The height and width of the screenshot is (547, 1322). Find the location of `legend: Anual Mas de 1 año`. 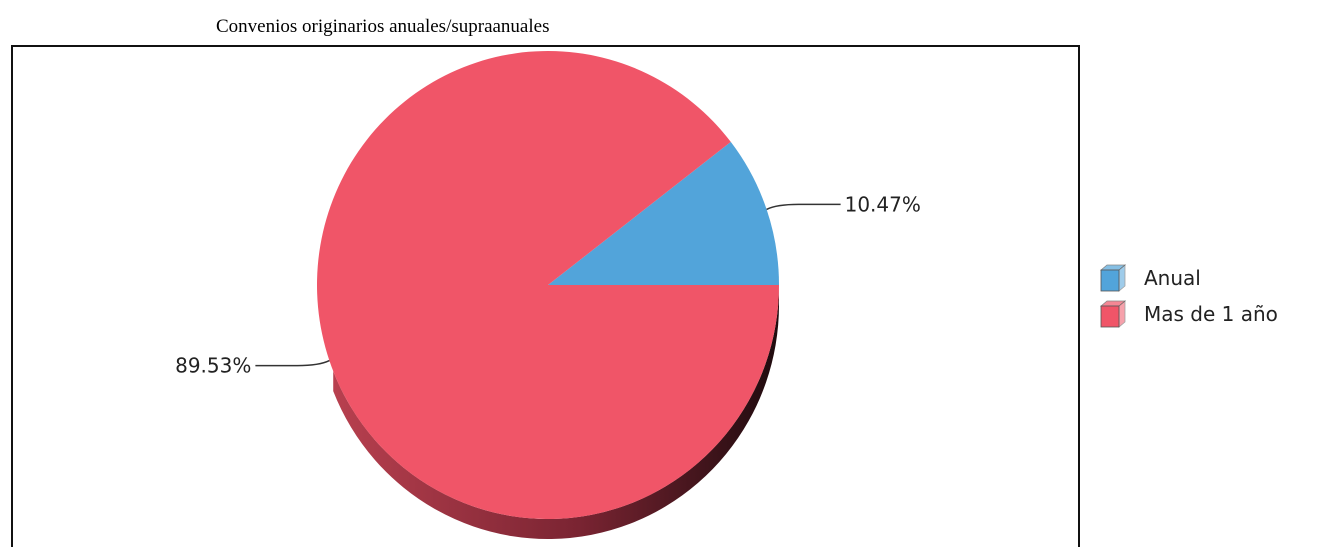

legend: Anual Mas de 1 año is located at coordinates (1188, 296).